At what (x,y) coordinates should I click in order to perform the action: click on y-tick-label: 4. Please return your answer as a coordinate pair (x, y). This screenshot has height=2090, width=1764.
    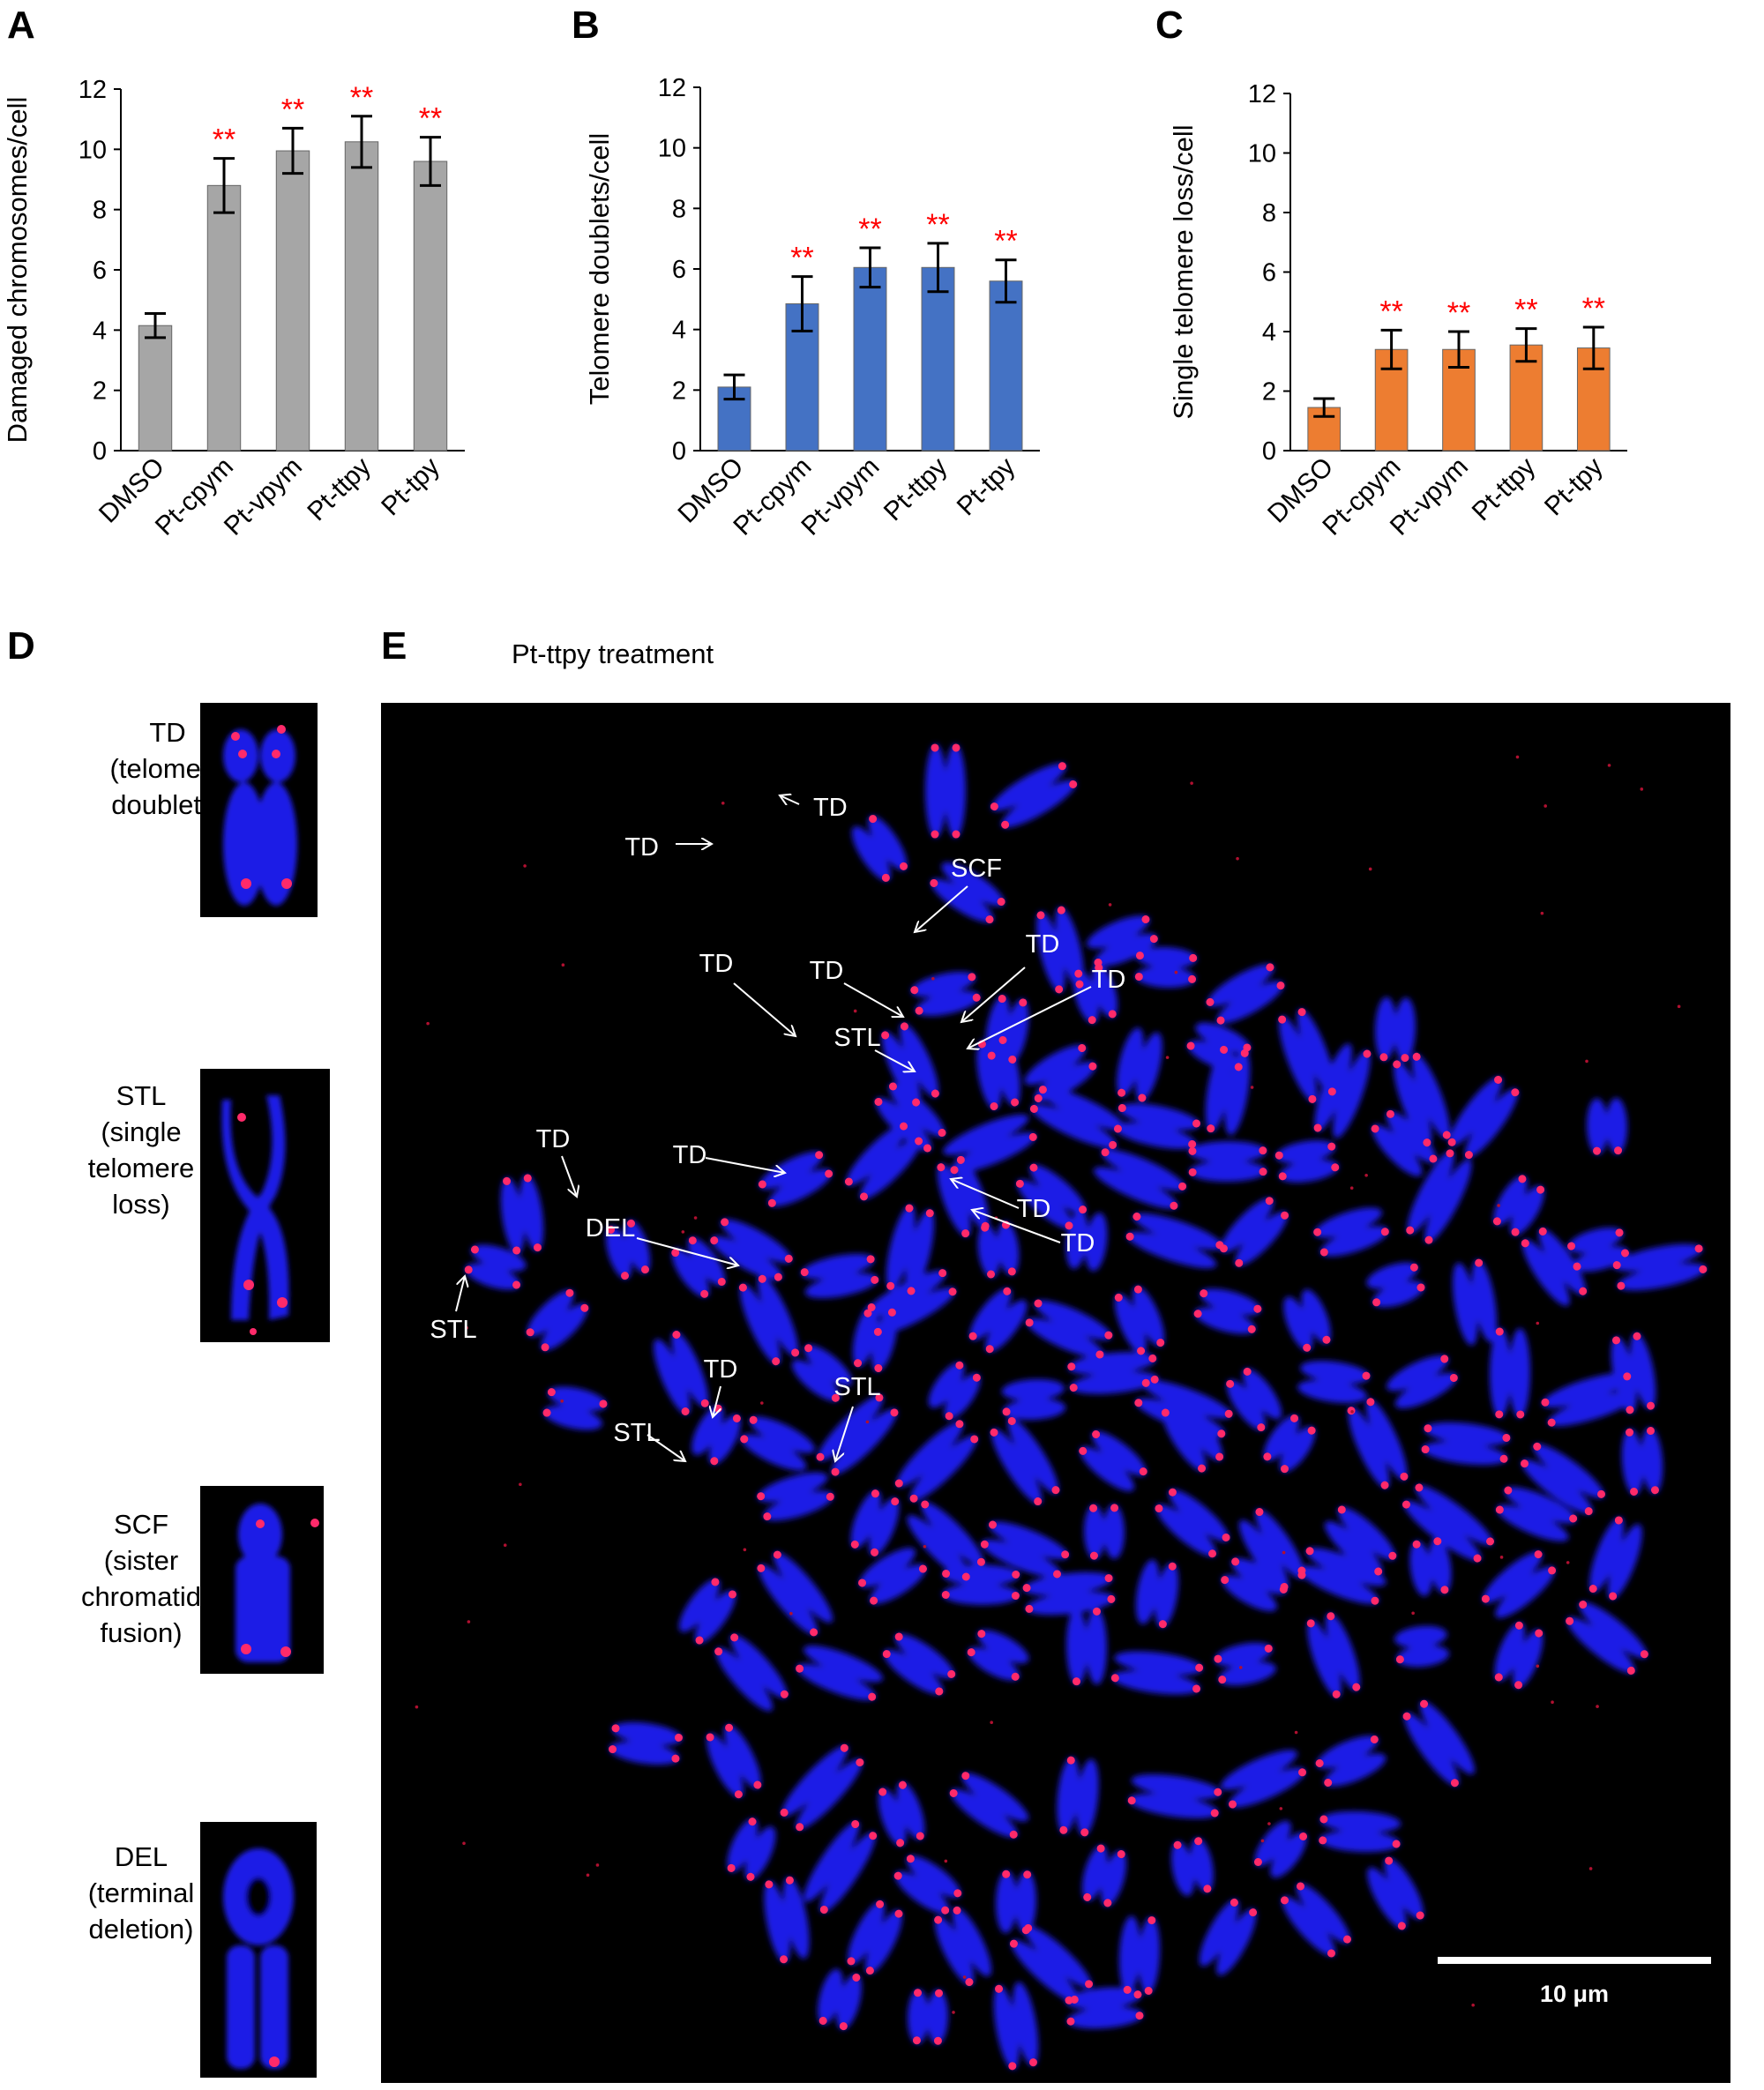
    Looking at the image, I should click on (100, 331).